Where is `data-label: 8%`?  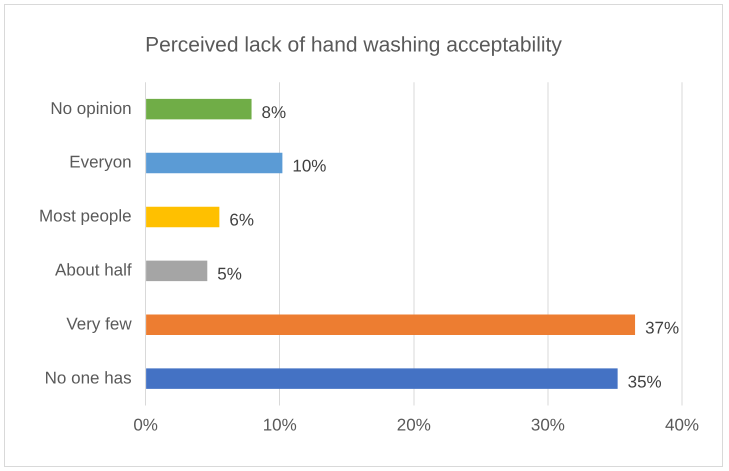
data-label: 8% is located at coordinates (274, 112).